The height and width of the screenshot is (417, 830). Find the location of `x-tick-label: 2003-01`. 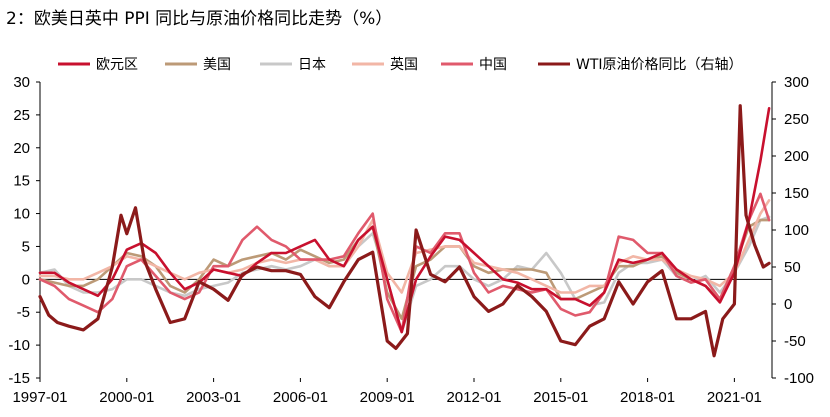

x-tick-label: 2003-01 is located at coordinates (213, 397).